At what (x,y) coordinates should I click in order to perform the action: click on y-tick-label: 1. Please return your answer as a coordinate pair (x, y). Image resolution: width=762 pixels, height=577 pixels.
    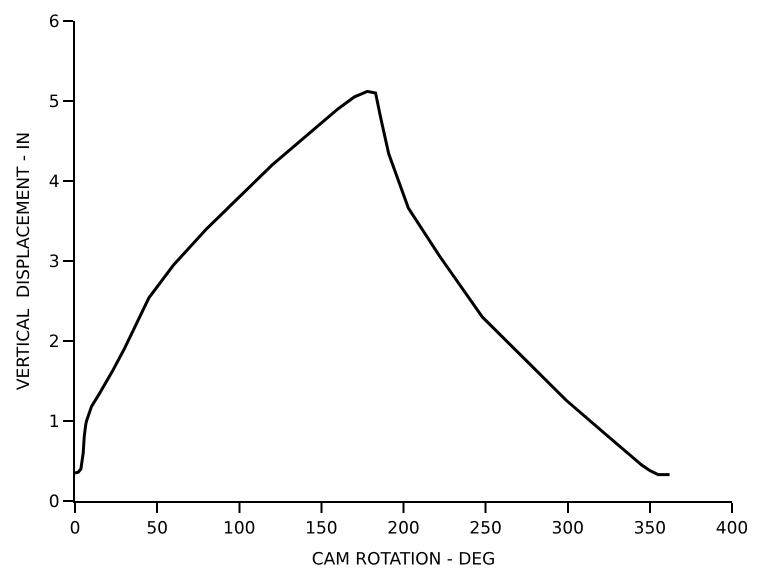
    Looking at the image, I should click on (54, 422).